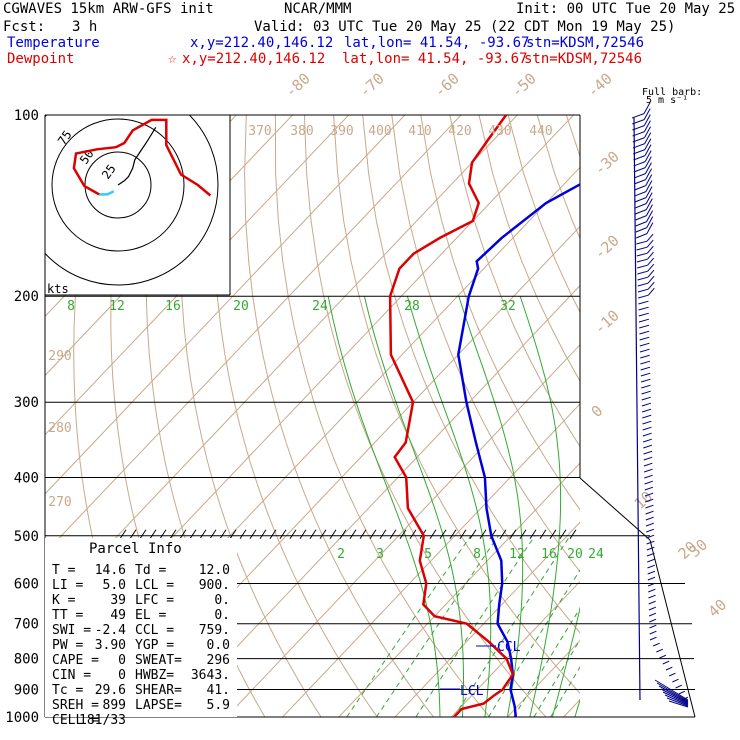 The height and width of the screenshot is (740, 740). What do you see at coordinates (59, 356) in the screenshot?
I see `theta-label: 290` at bounding box center [59, 356].